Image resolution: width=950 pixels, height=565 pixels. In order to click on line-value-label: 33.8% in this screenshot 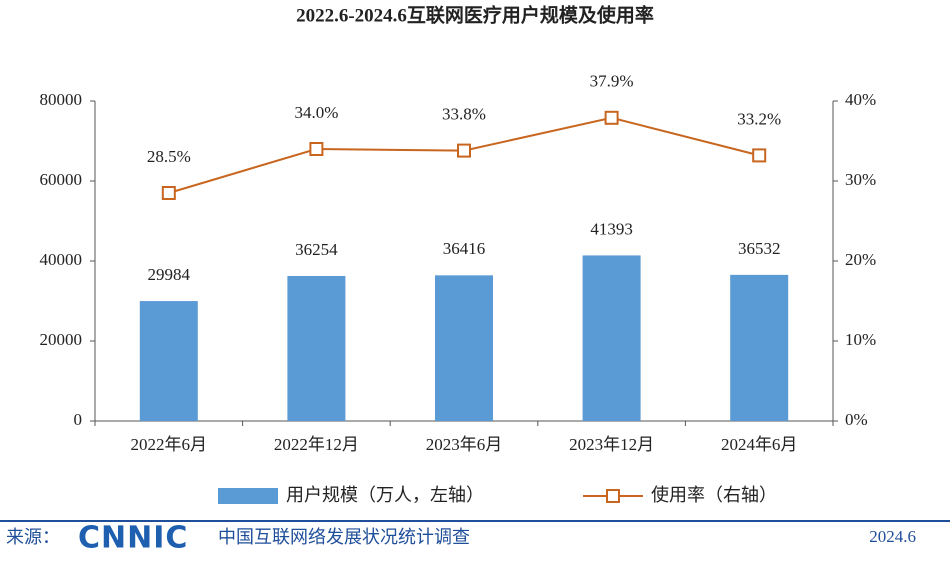, I will do `click(464, 114)`.